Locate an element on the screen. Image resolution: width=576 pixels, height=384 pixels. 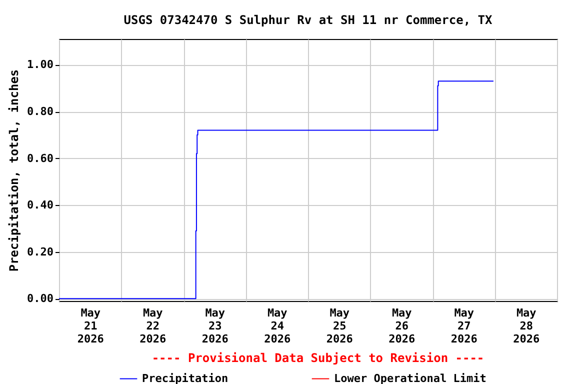
y-tick-label: 0.00 is located at coordinates (40, 299).